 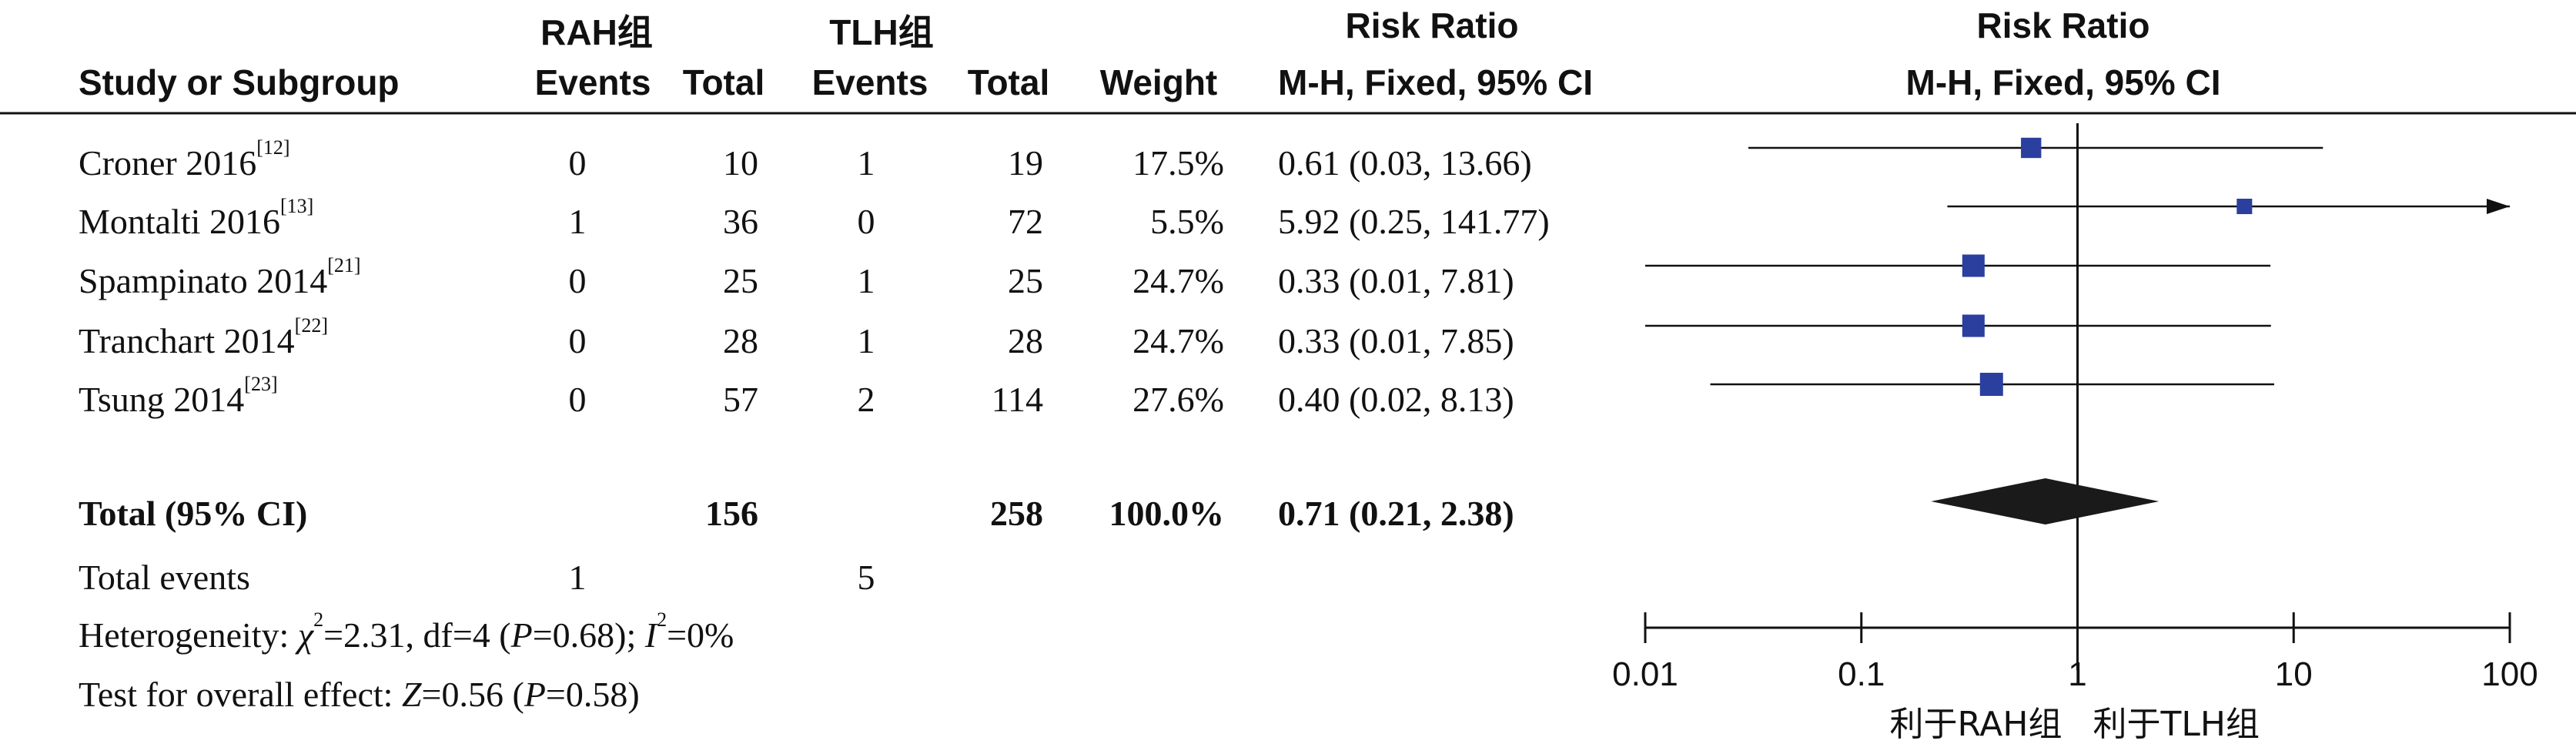 I want to click on total1-cell: 25, so click(x=741, y=280).